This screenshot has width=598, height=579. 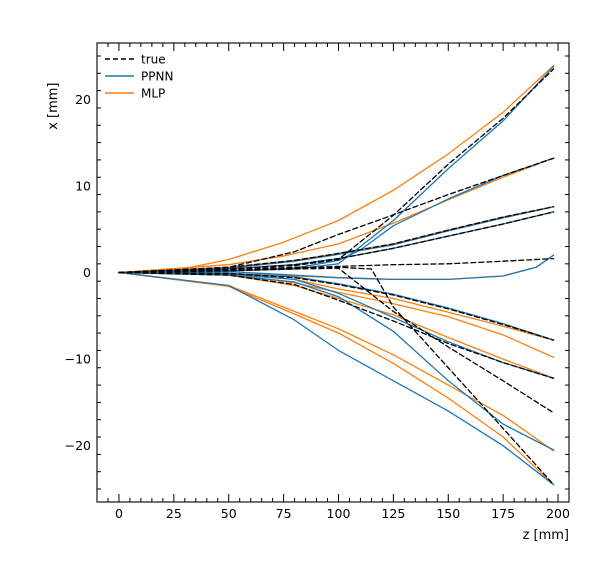 I want to click on x-tick-label: 75, so click(x=284, y=513).